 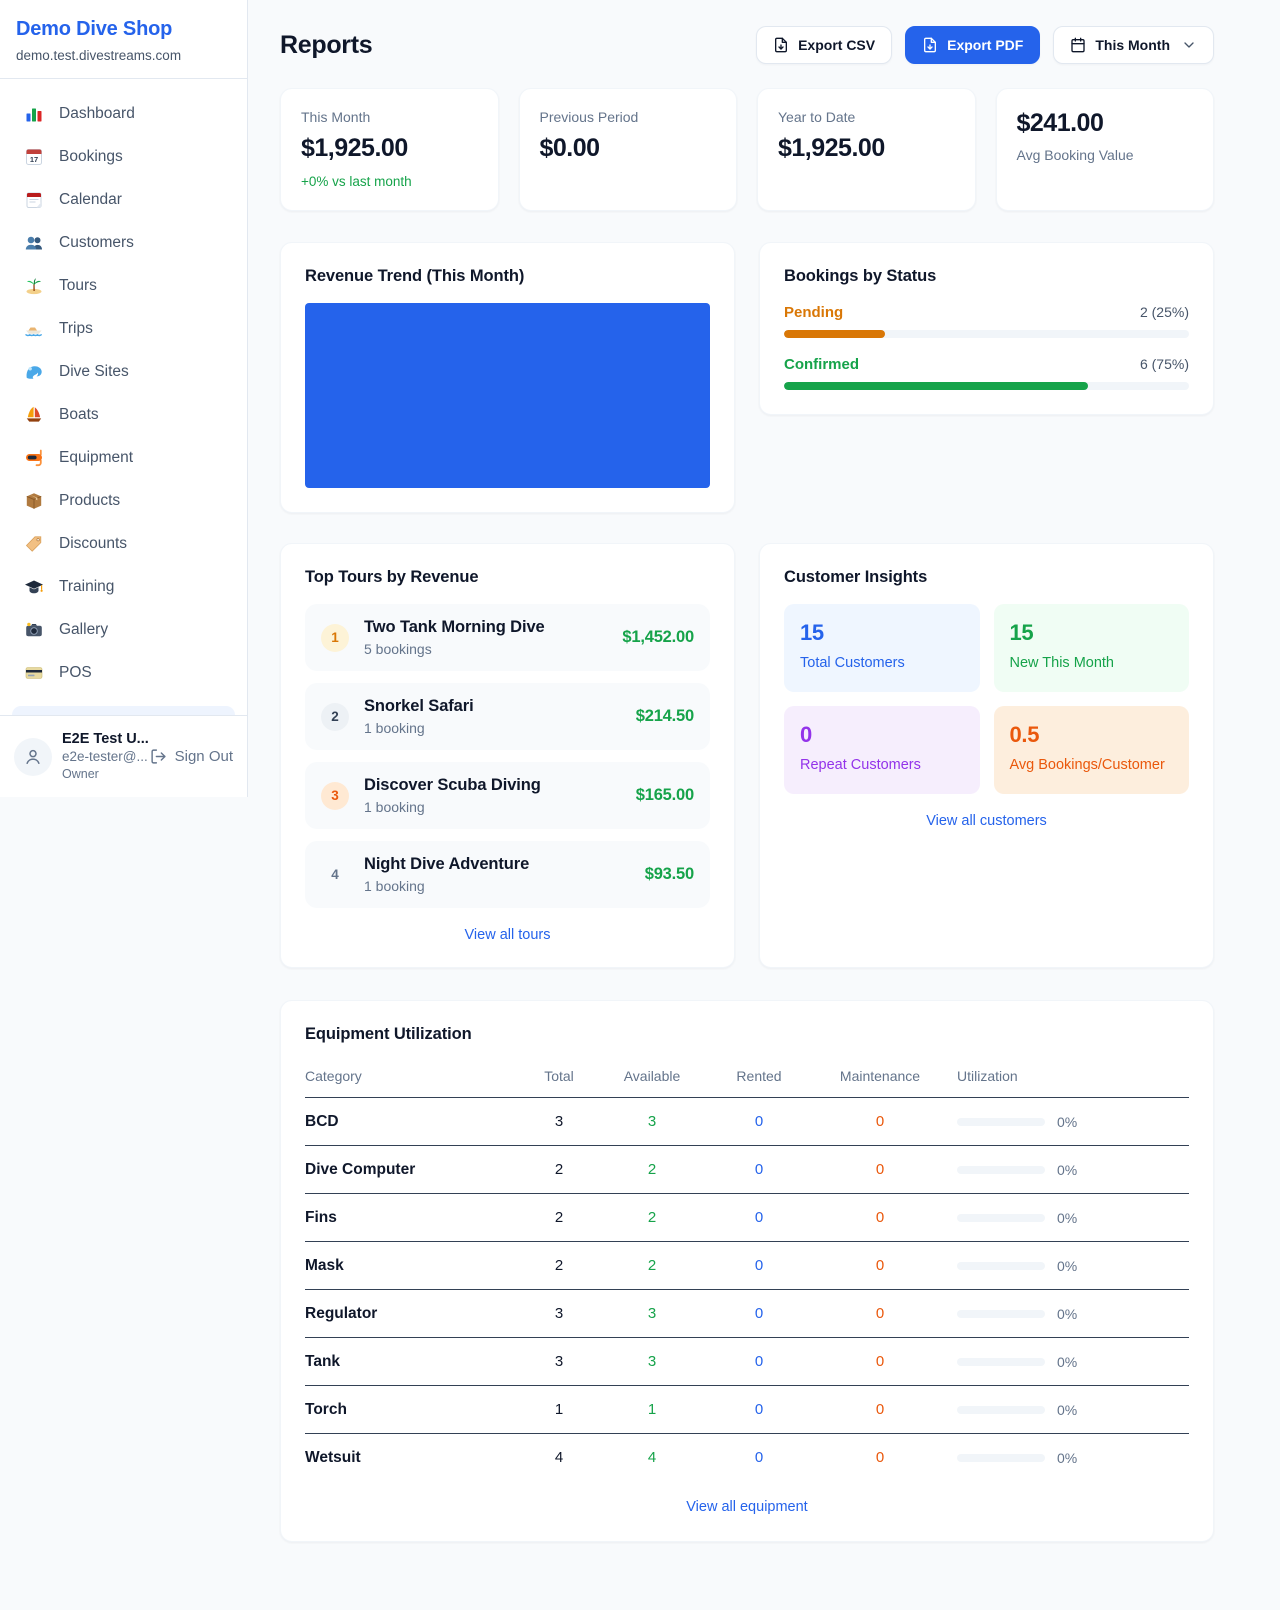 What do you see at coordinates (34, 501) in the screenshot?
I see `package-icon` at bounding box center [34, 501].